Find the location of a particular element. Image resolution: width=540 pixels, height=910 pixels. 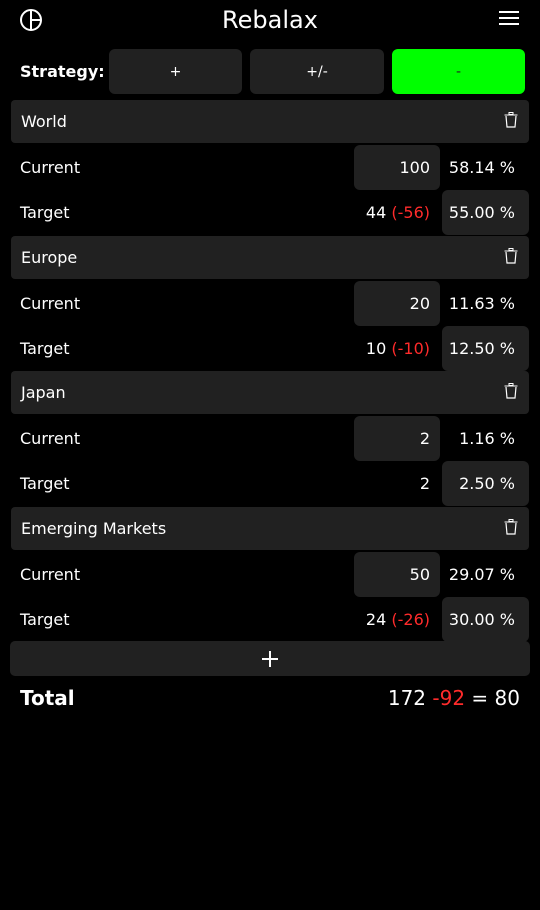

target-row: Target 24 (-26) 30.00 % is located at coordinates (270, 619).